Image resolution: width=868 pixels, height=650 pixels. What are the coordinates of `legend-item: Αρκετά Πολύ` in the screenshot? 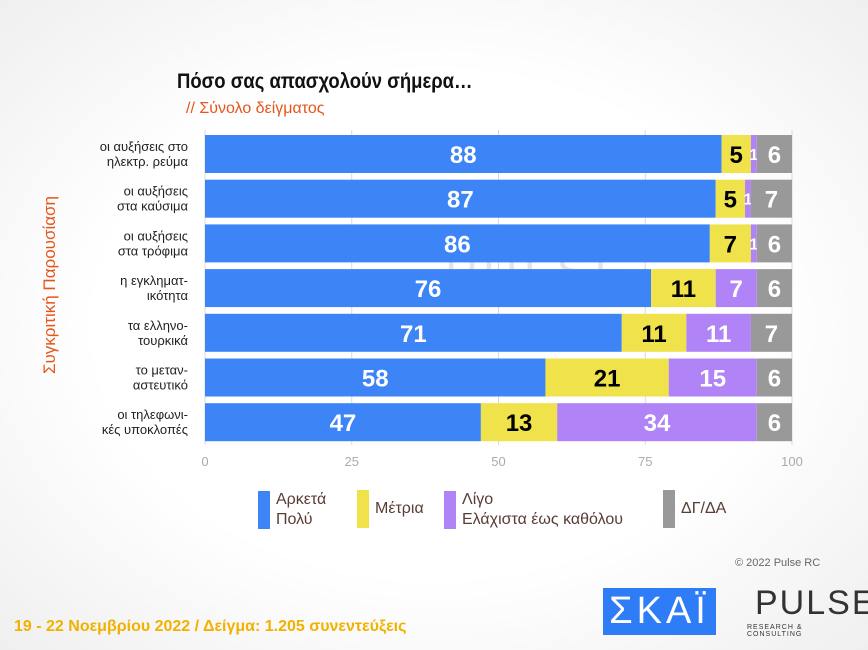 It's located at (292, 510).